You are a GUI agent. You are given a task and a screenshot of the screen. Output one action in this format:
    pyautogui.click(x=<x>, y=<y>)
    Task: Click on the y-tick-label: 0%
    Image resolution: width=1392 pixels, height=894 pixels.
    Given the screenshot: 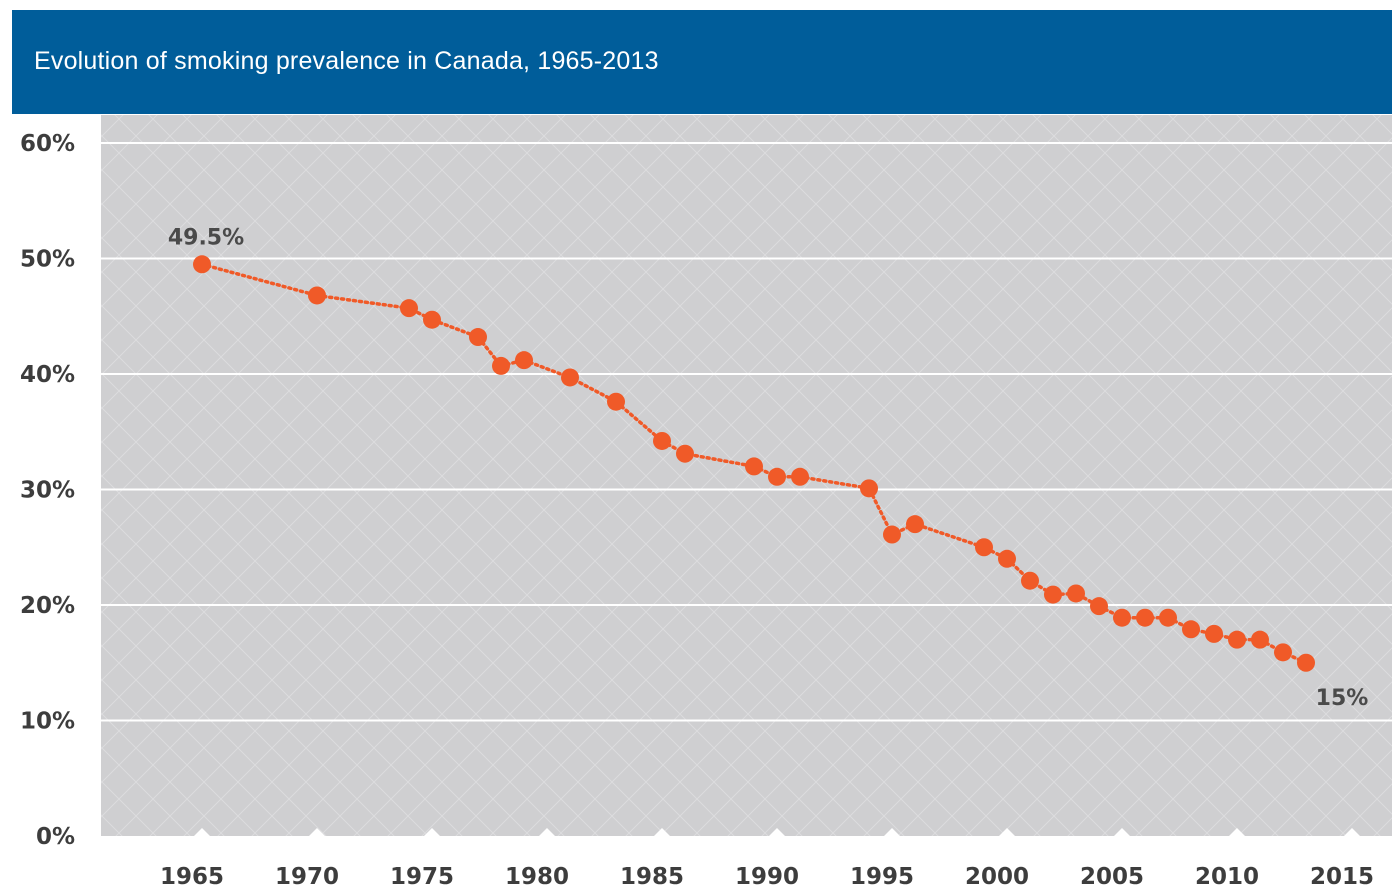 What is the action you would take?
    pyautogui.click(x=55, y=837)
    